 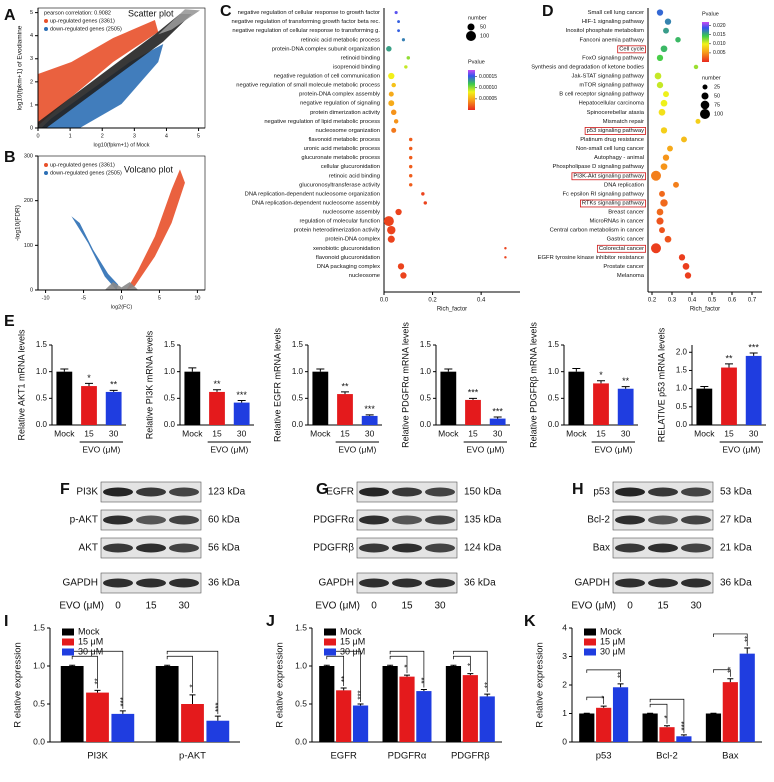 I want to click on up-cloud, so click(x=155, y=229).